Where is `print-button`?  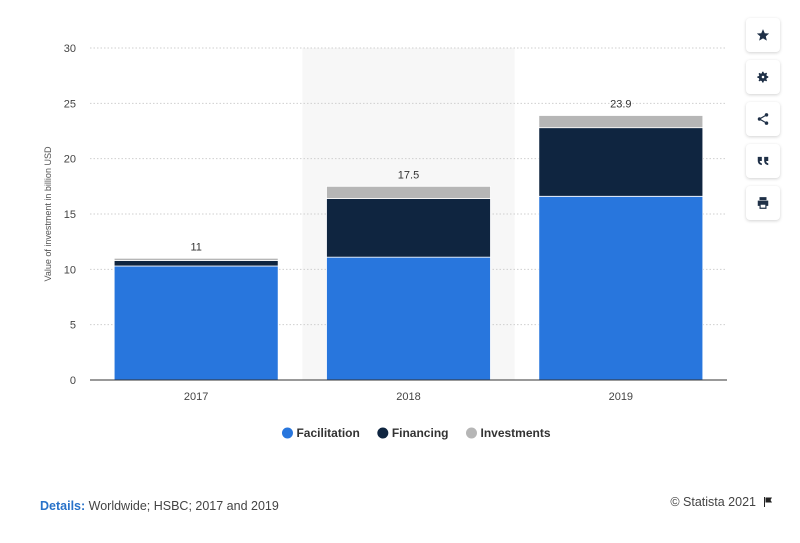
print-button is located at coordinates (763, 203).